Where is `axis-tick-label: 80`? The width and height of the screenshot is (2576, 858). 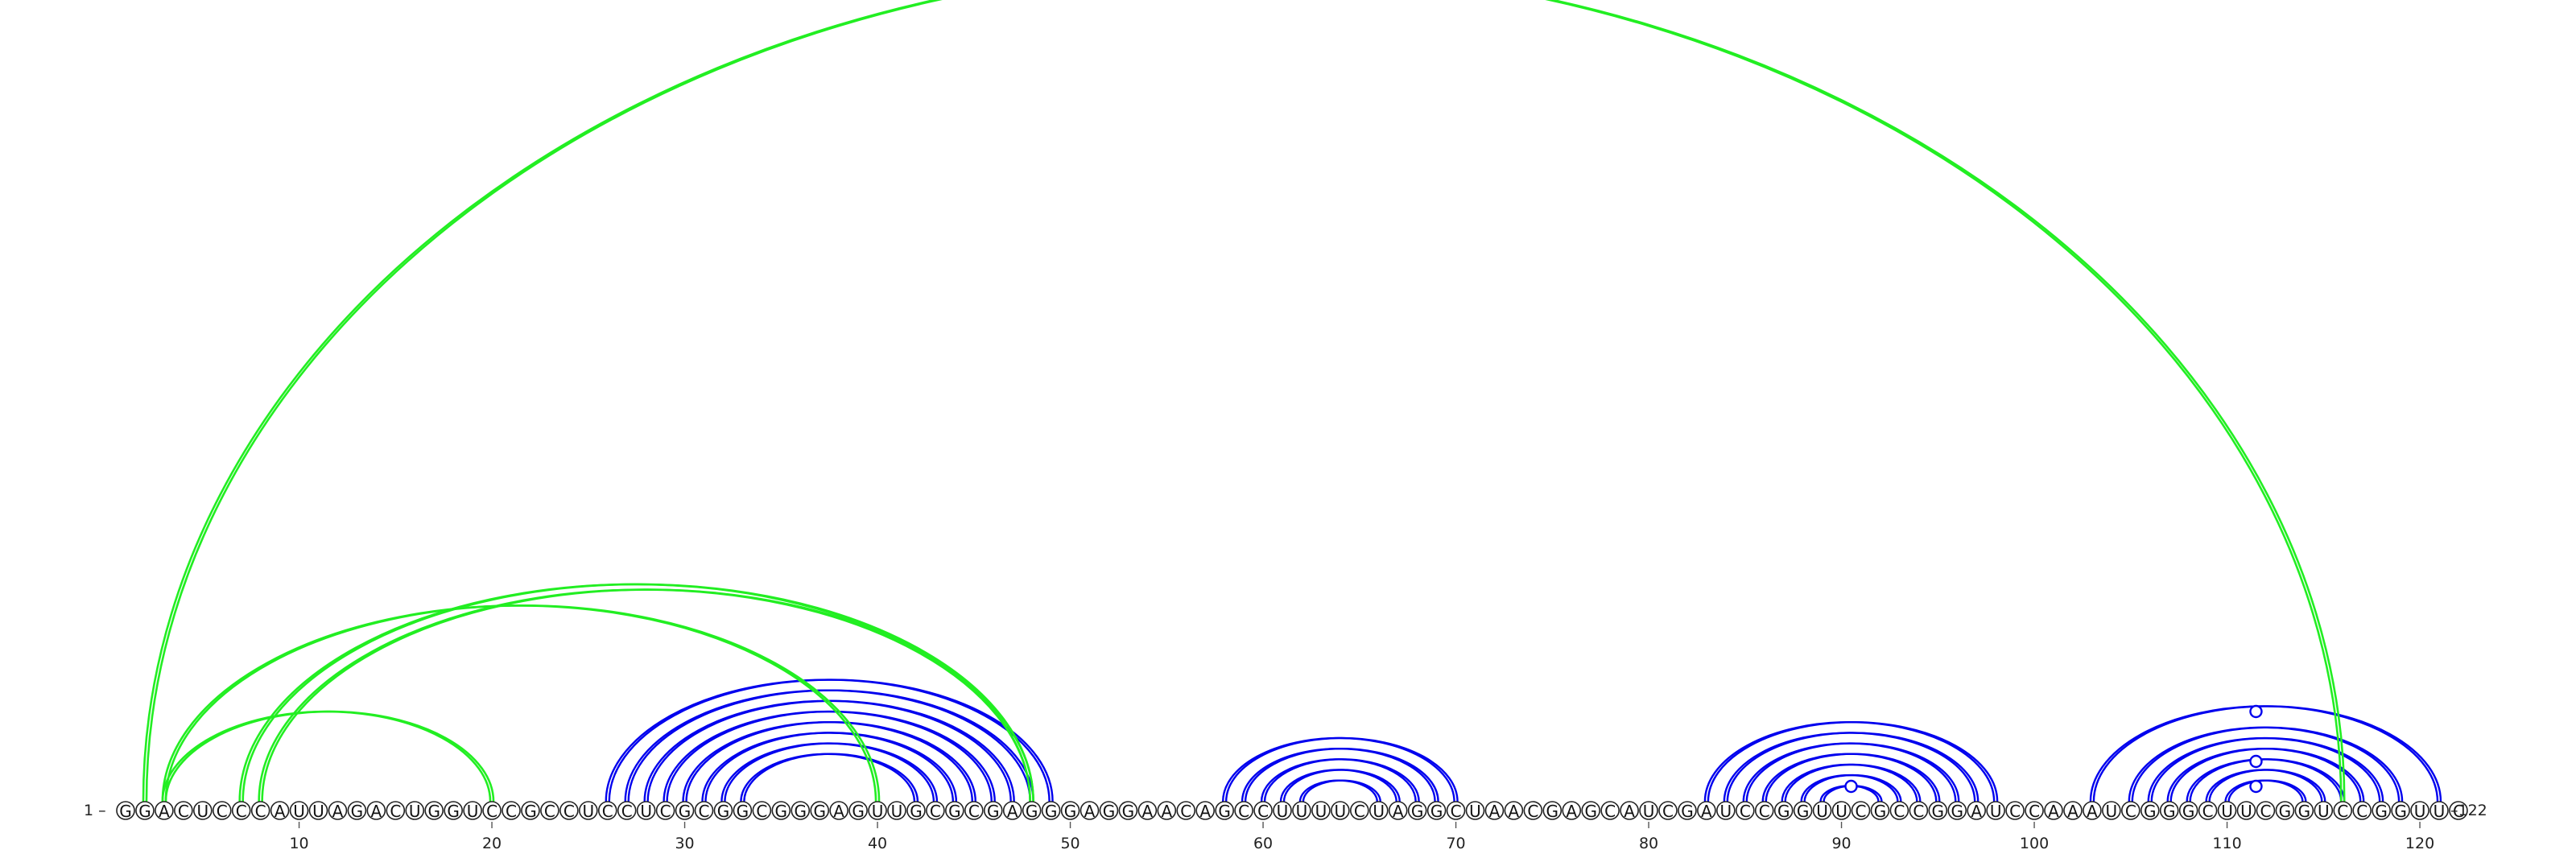 axis-tick-label: 80 is located at coordinates (1648, 844).